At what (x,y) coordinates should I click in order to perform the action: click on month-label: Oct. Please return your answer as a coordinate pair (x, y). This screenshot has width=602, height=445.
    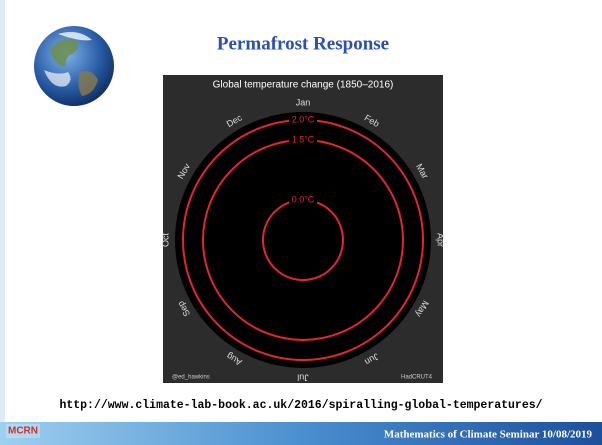
    Looking at the image, I should click on (165, 240).